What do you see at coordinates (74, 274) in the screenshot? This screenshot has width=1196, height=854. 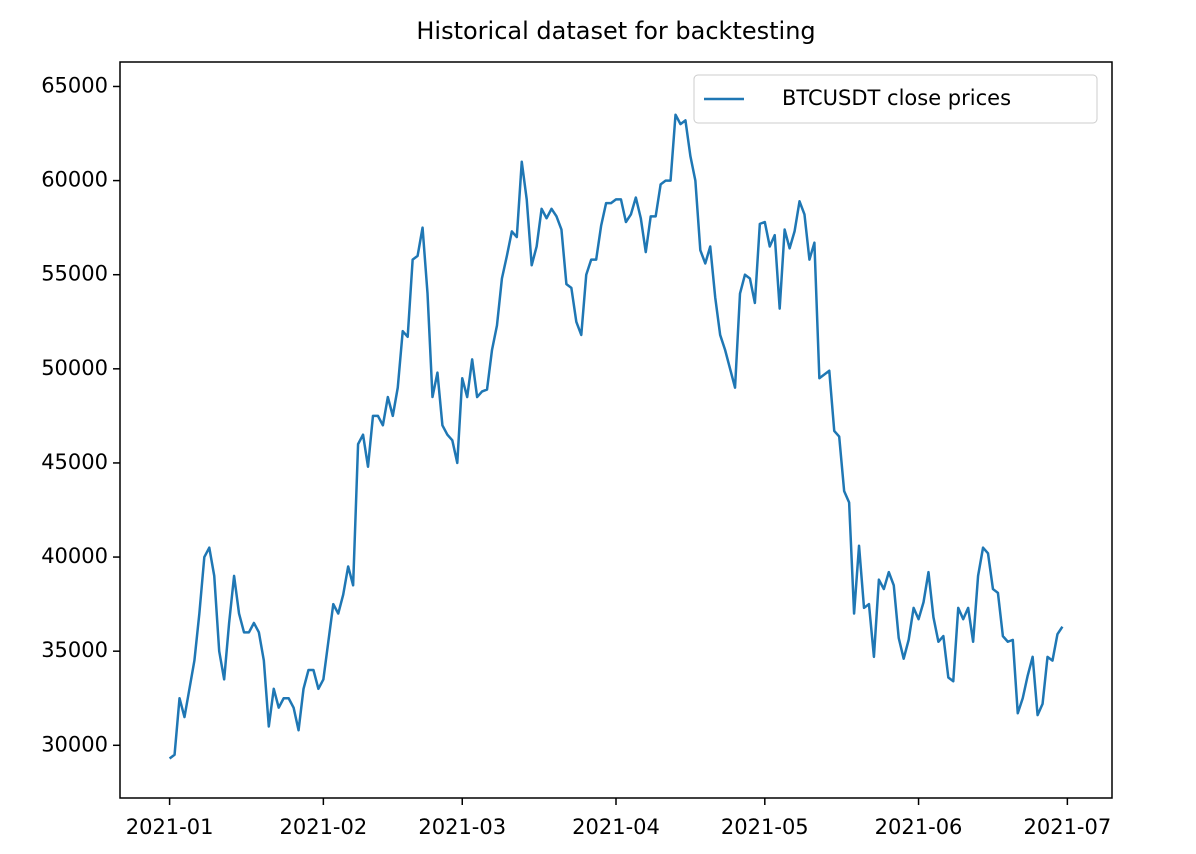 I see `y-tick-label: 55000` at bounding box center [74, 274].